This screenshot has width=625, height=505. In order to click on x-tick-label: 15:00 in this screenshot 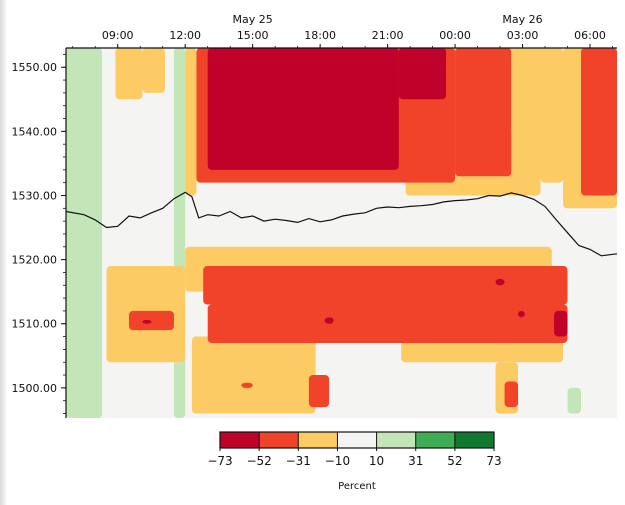, I will do `click(253, 35)`.